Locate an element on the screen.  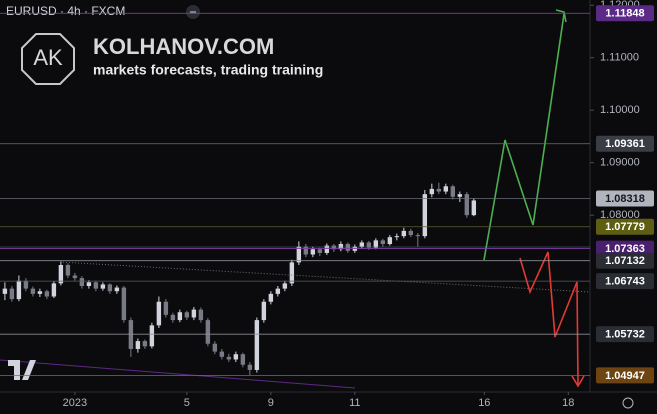
x-tick-label: 2023 is located at coordinates (75, 403).